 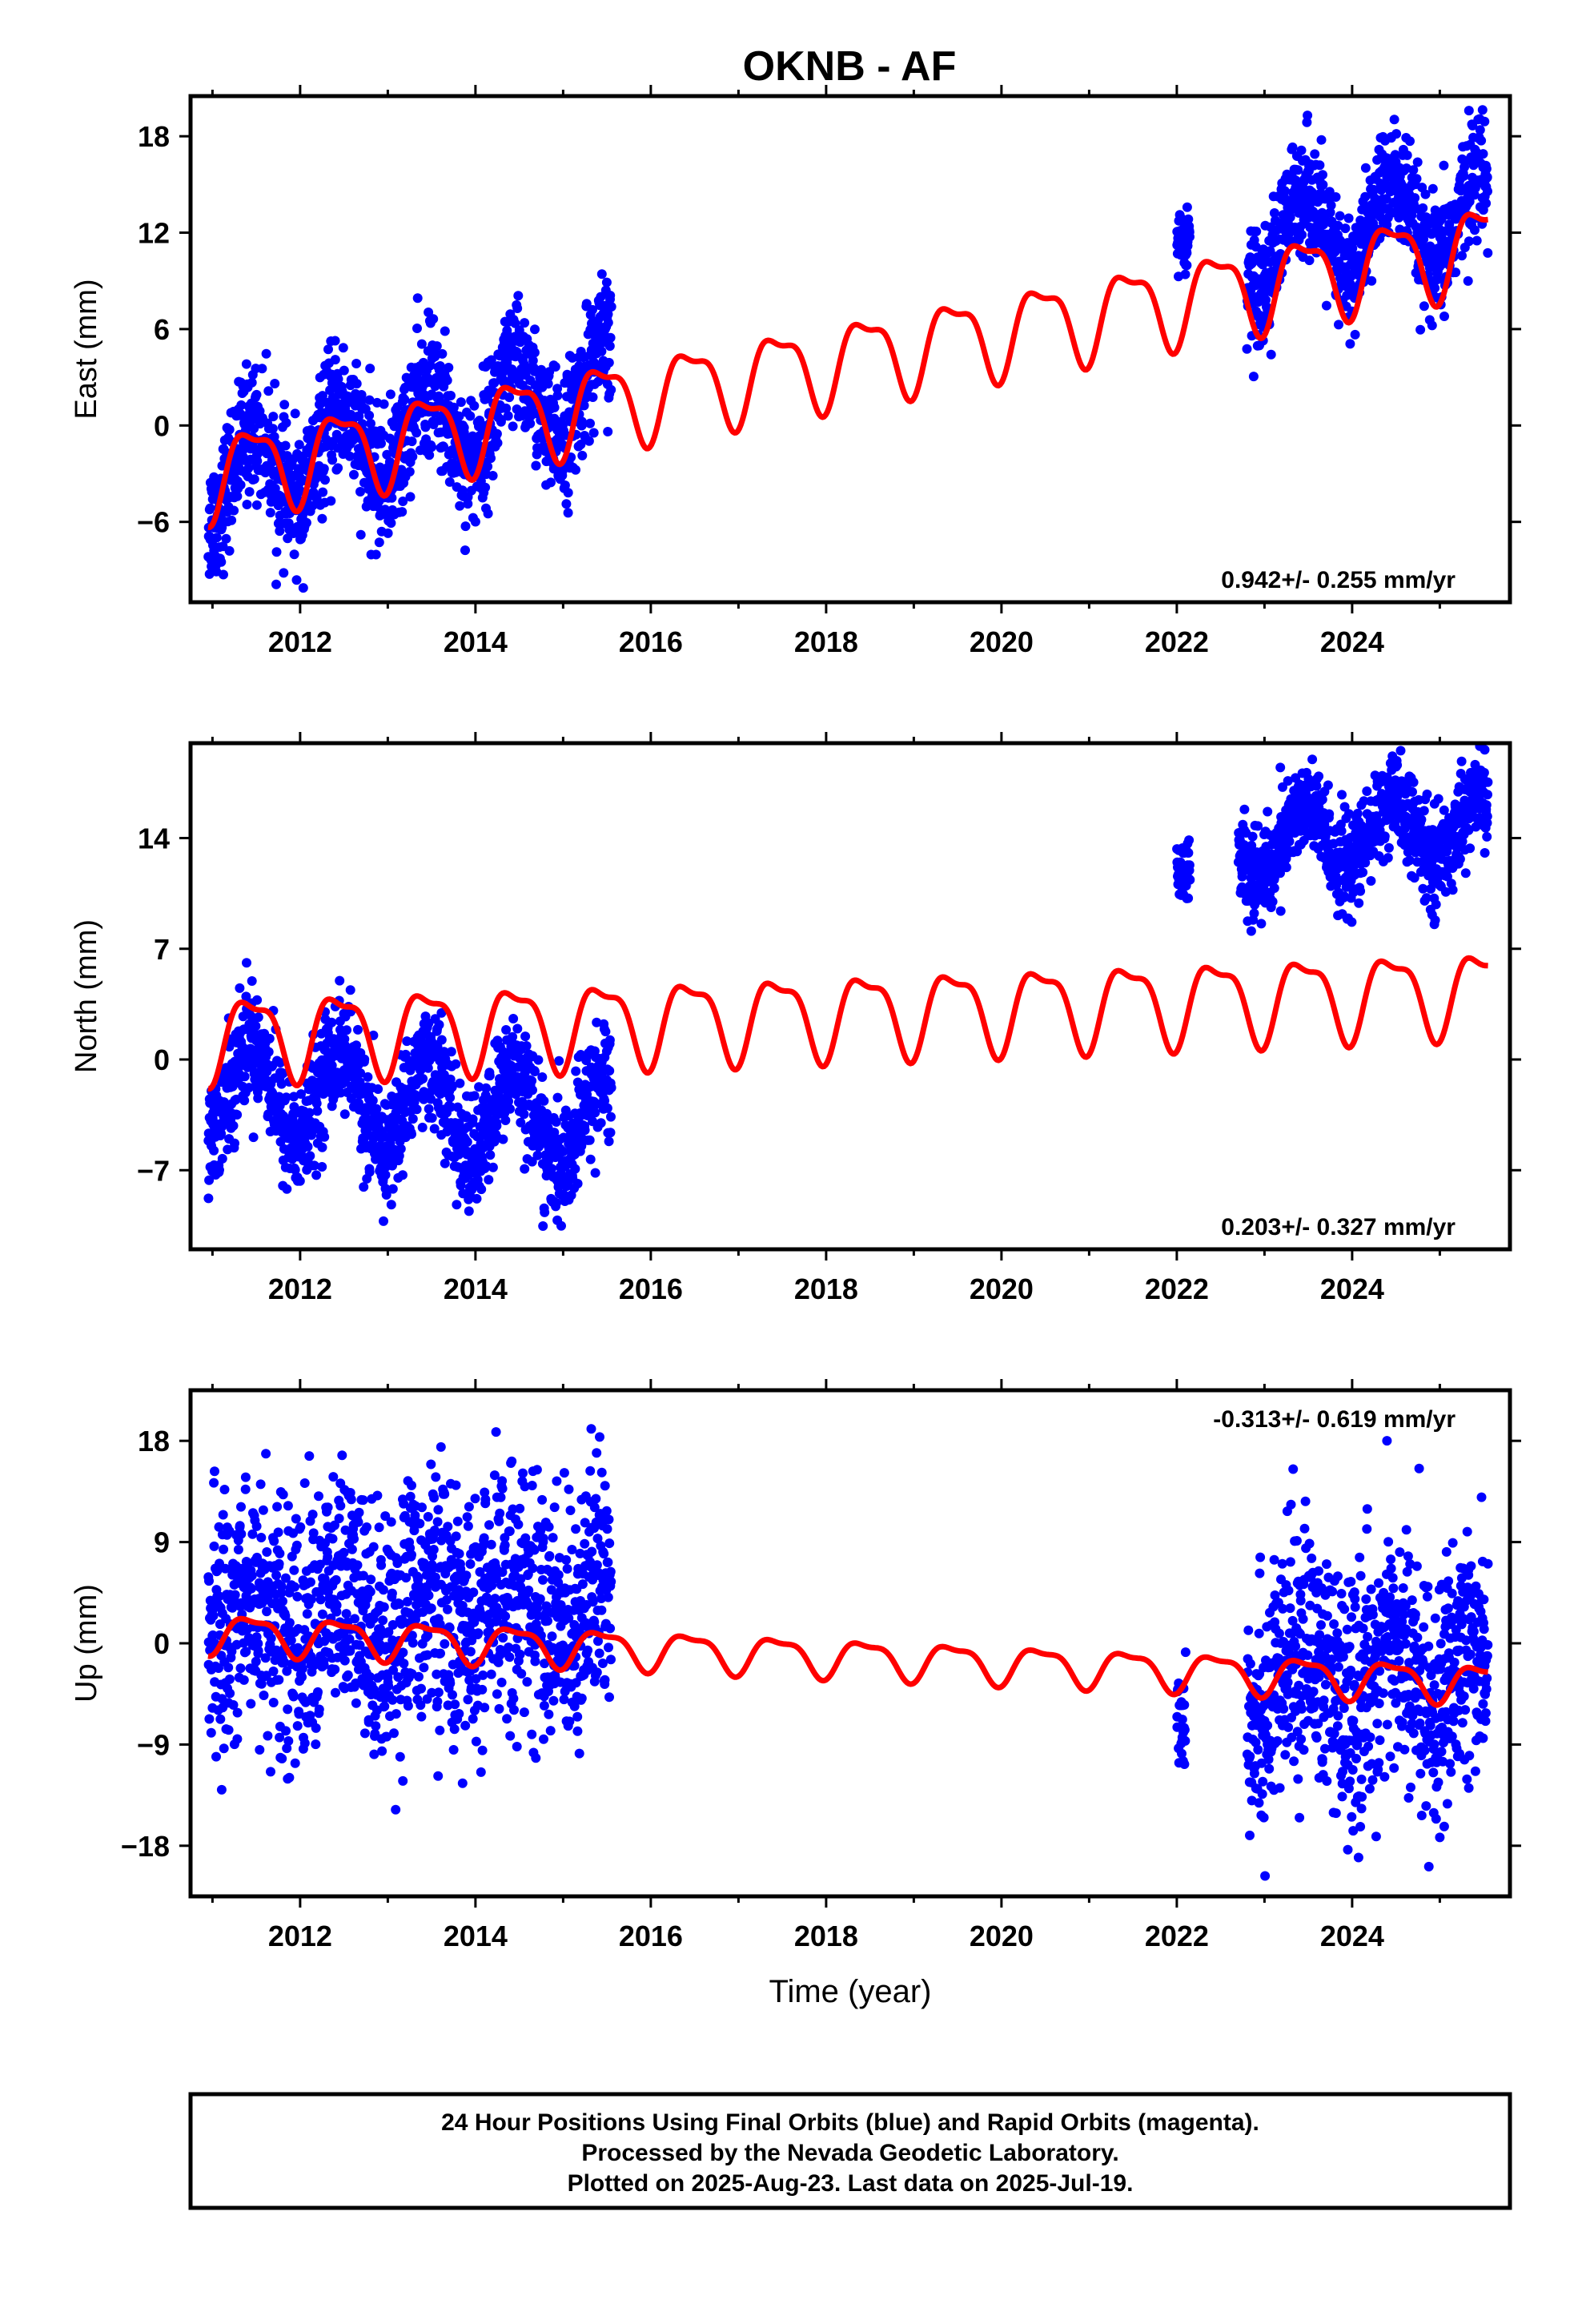 What do you see at coordinates (848, 370) in the screenshot?
I see `model-curve` at bounding box center [848, 370].